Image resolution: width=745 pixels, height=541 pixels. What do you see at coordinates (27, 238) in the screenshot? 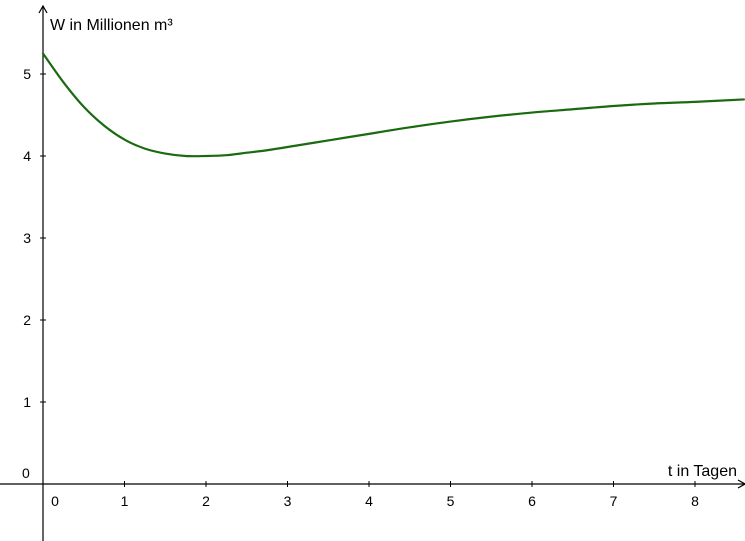
I see `y-tick-label: 3` at bounding box center [27, 238].